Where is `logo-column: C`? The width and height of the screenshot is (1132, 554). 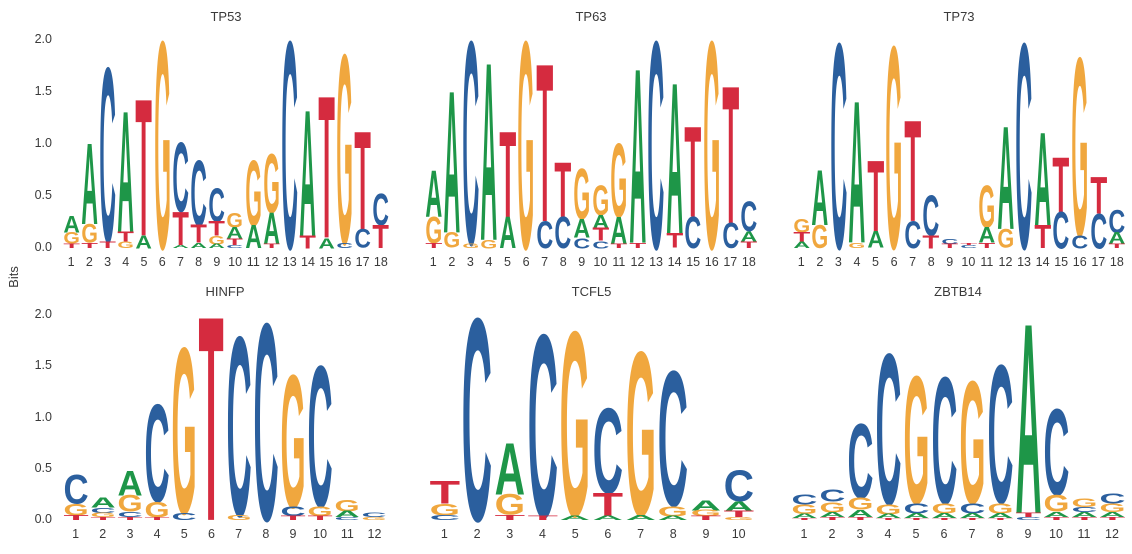
logo-column: C is located at coordinates (656, 155).